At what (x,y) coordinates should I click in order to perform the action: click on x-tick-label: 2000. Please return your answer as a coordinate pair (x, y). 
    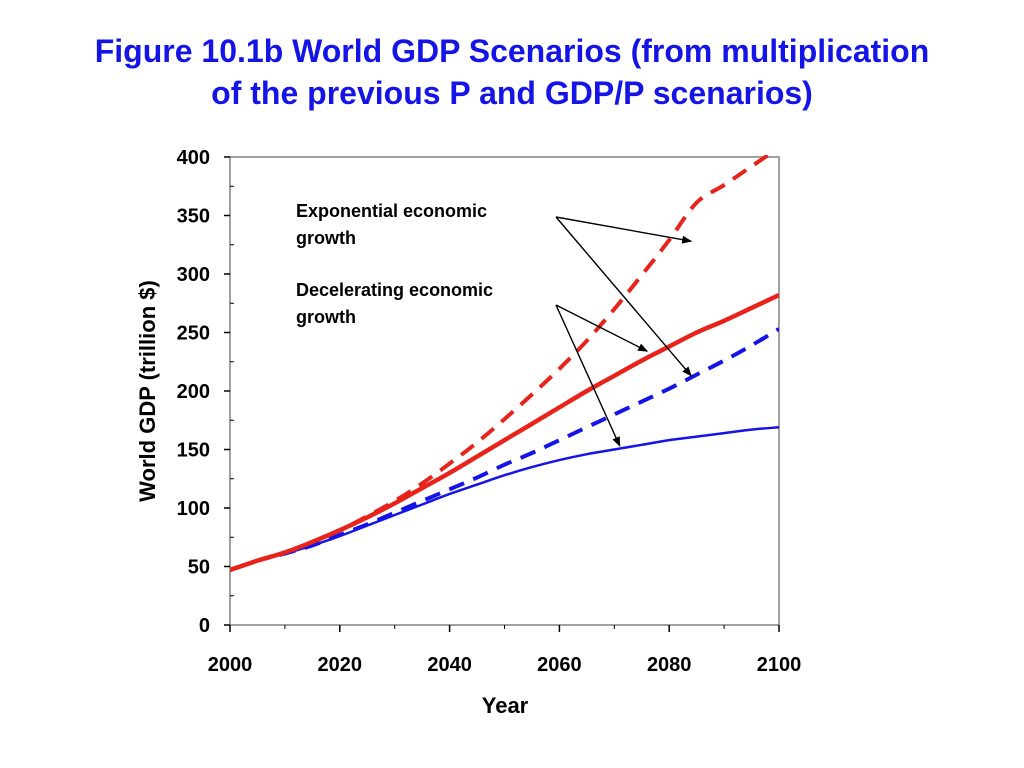
    Looking at the image, I should click on (230, 665).